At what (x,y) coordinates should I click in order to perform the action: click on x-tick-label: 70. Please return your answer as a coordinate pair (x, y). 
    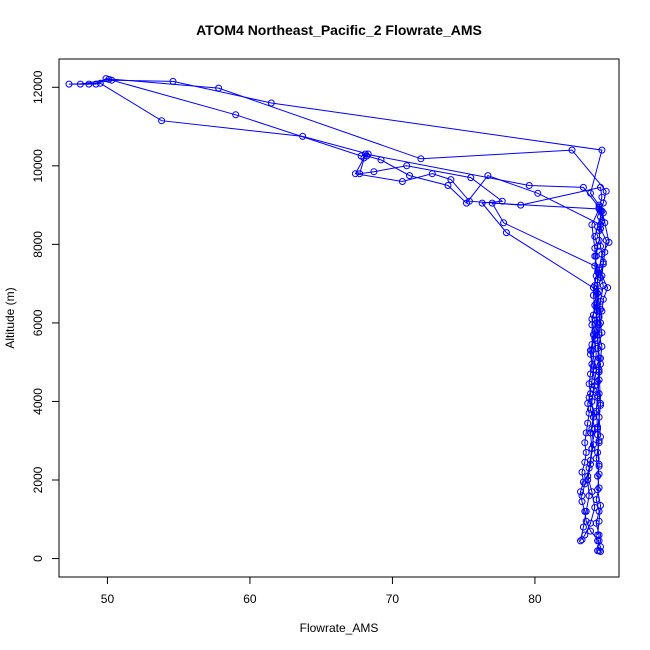
    Looking at the image, I should click on (393, 599).